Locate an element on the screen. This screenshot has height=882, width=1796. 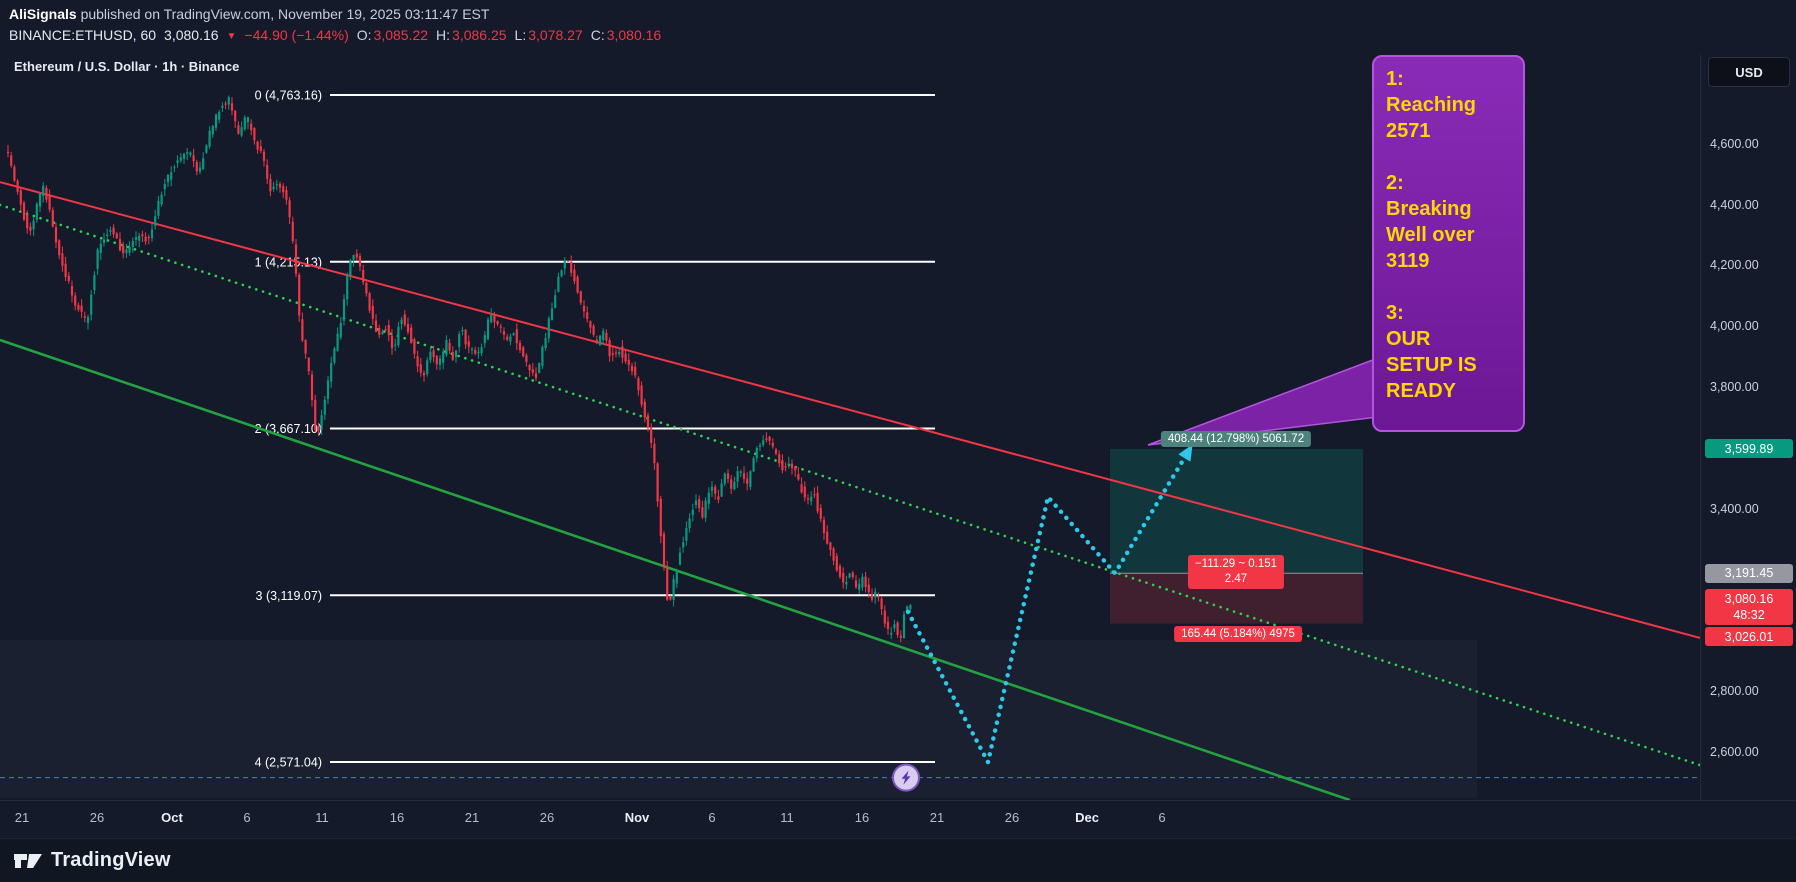
badge-price: 3,191.45 is located at coordinates (1749, 573).